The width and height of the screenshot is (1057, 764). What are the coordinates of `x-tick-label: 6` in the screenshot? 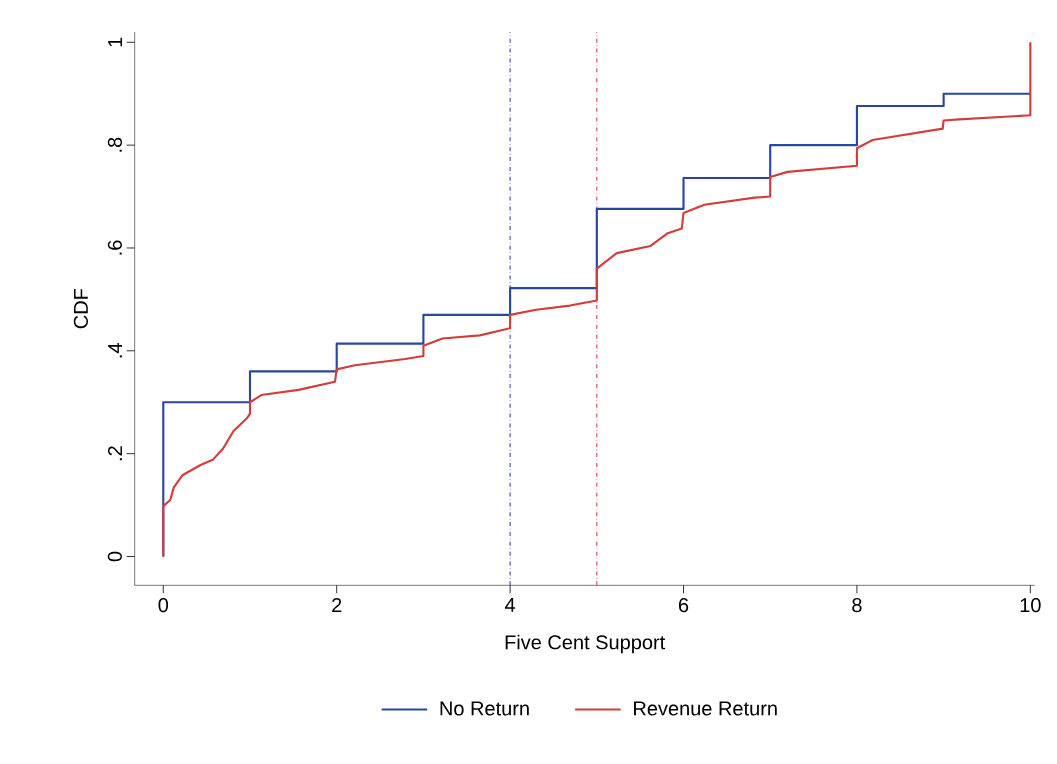 It's located at (683, 605).